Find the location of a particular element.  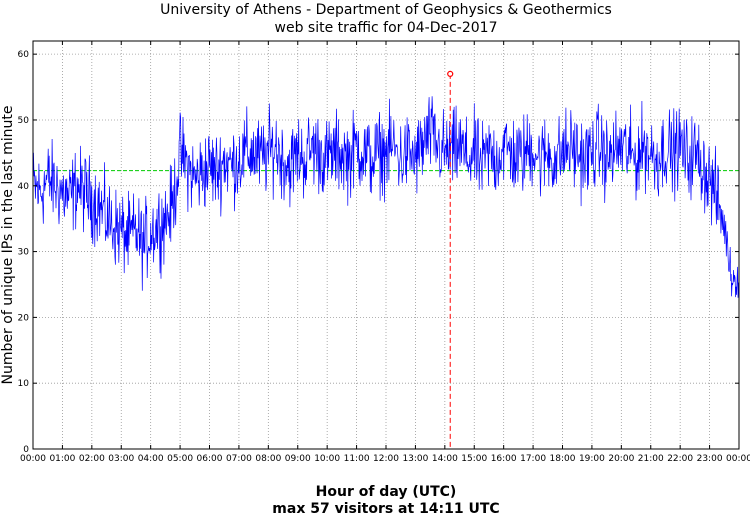

y-tick-label: 20 is located at coordinates (24, 318).